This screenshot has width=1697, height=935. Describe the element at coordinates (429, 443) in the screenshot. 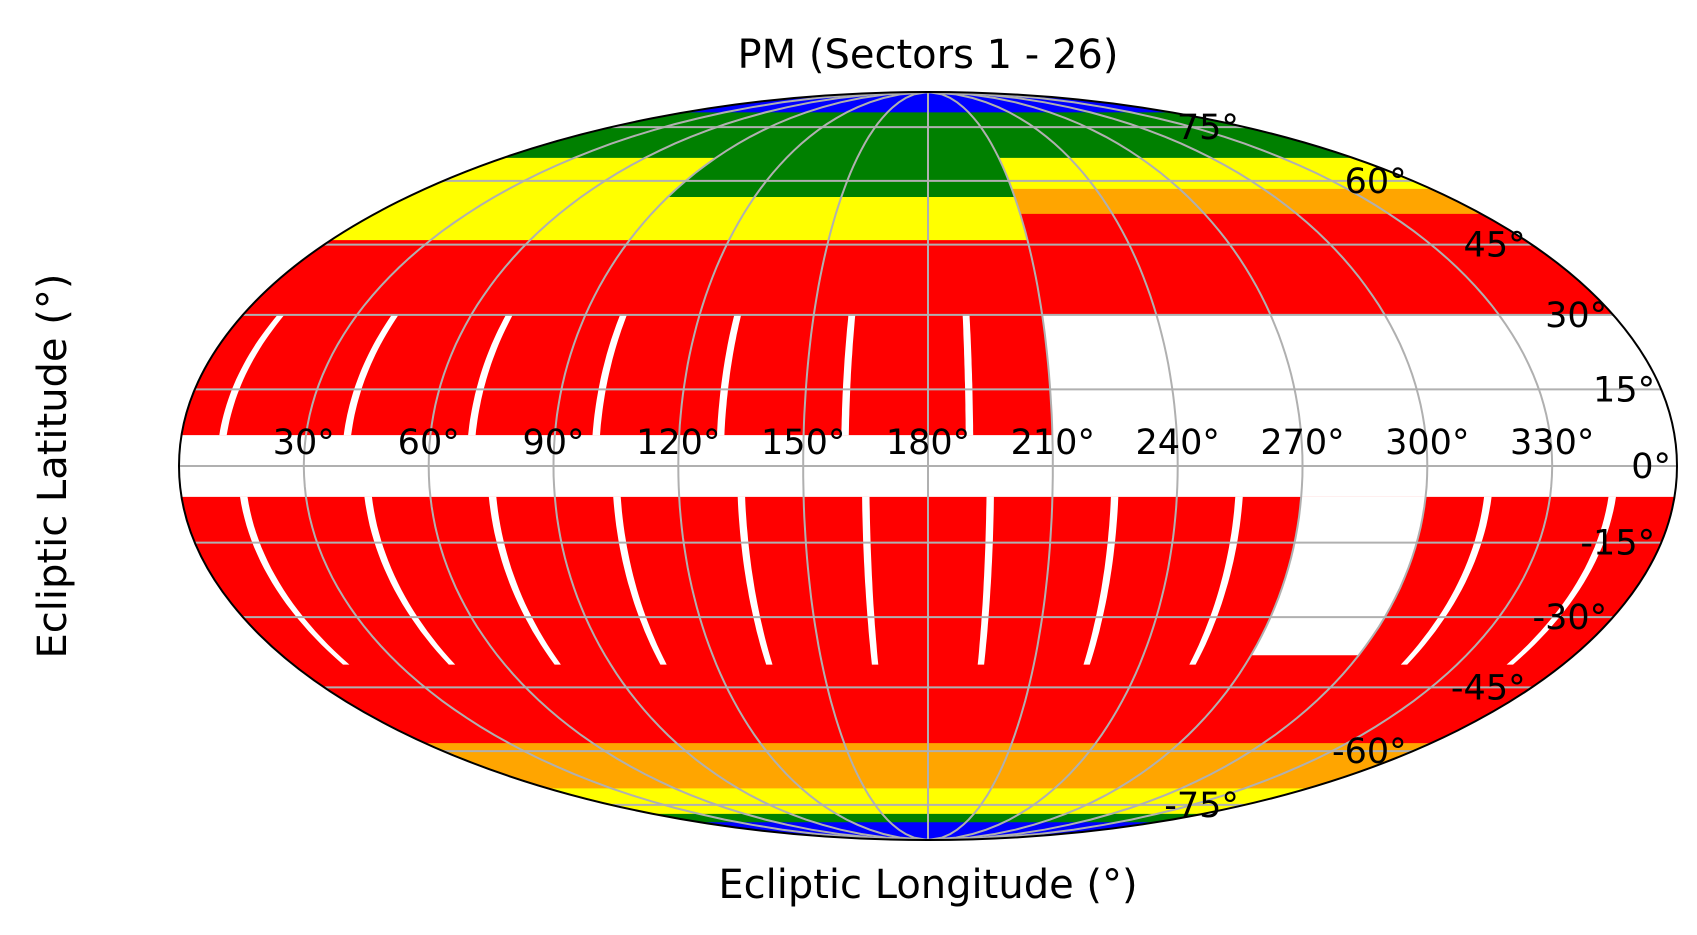

I see `x-tick-label: 60°` at that location.